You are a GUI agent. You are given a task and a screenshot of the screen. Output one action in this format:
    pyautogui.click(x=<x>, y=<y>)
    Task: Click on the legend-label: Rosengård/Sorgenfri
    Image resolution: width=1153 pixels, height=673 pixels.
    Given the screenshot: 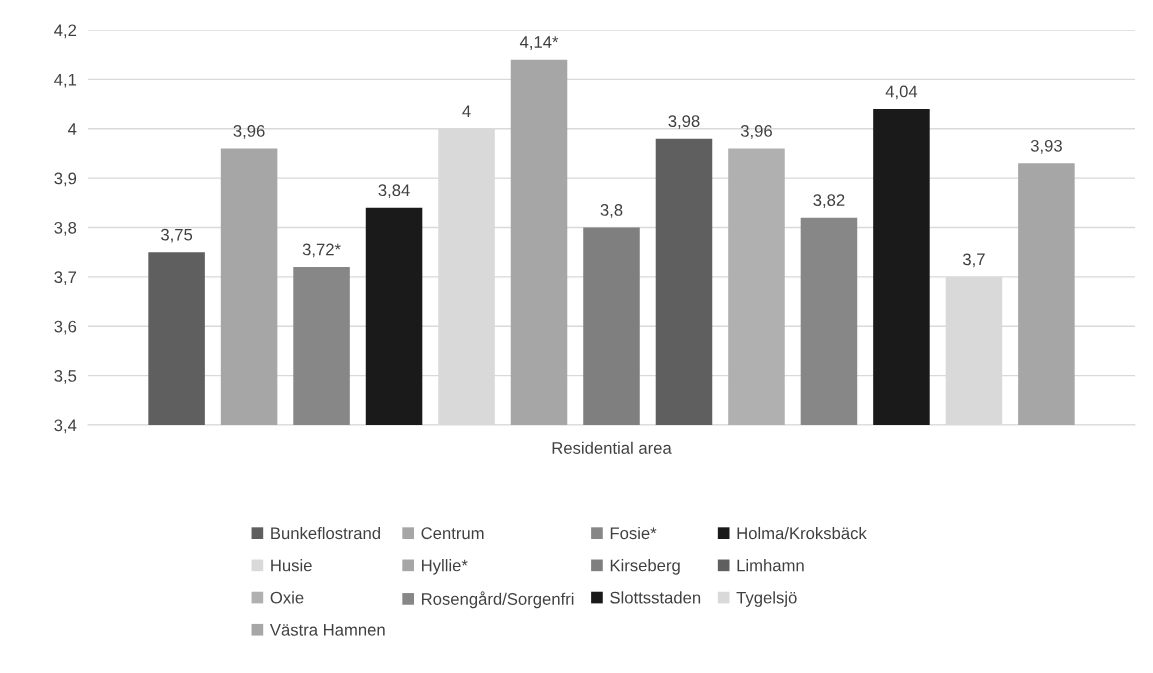 What is the action you would take?
    pyautogui.click(x=498, y=600)
    